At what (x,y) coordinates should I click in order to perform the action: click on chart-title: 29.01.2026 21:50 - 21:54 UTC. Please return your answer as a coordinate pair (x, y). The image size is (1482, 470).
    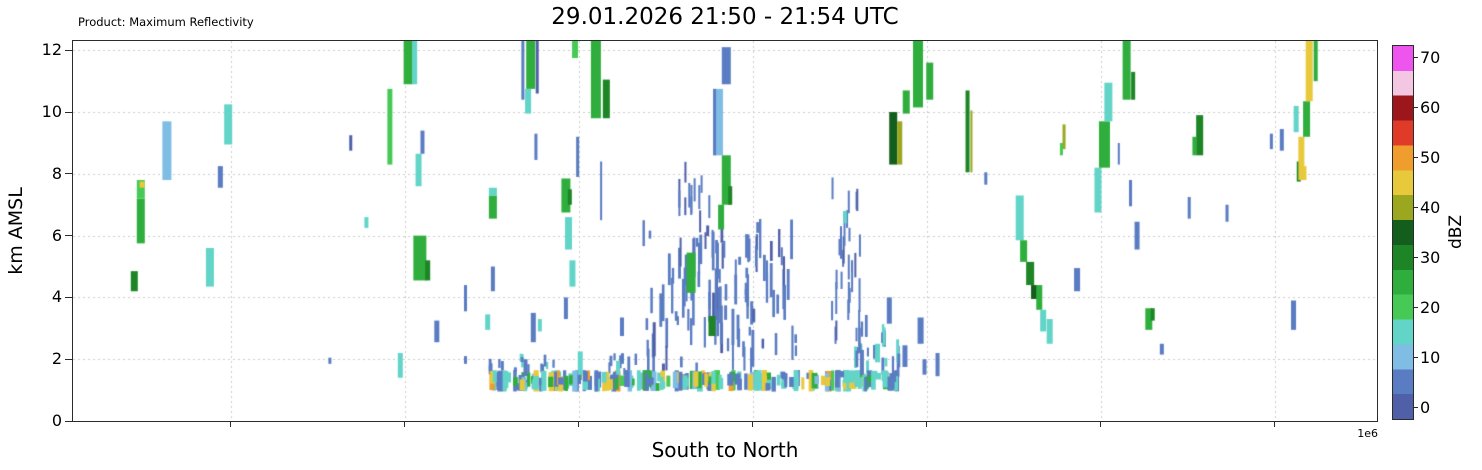
    Looking at the image, I should click on (725, 17).